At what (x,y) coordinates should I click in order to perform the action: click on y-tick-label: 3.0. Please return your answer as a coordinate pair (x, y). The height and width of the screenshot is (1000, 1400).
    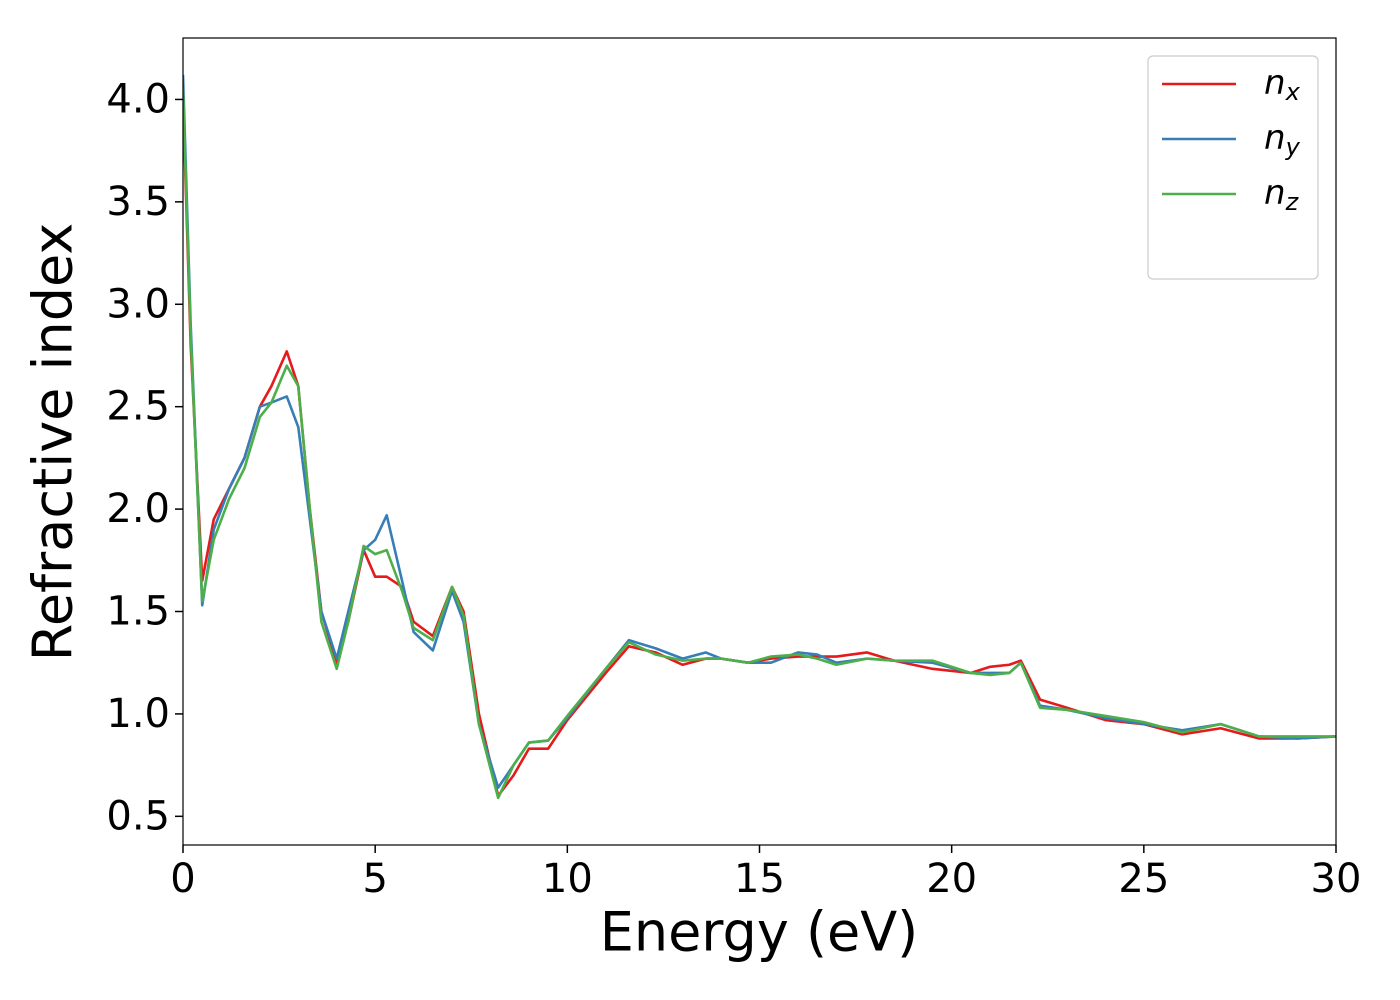
    Looking at the image, I should click on (138, 304).